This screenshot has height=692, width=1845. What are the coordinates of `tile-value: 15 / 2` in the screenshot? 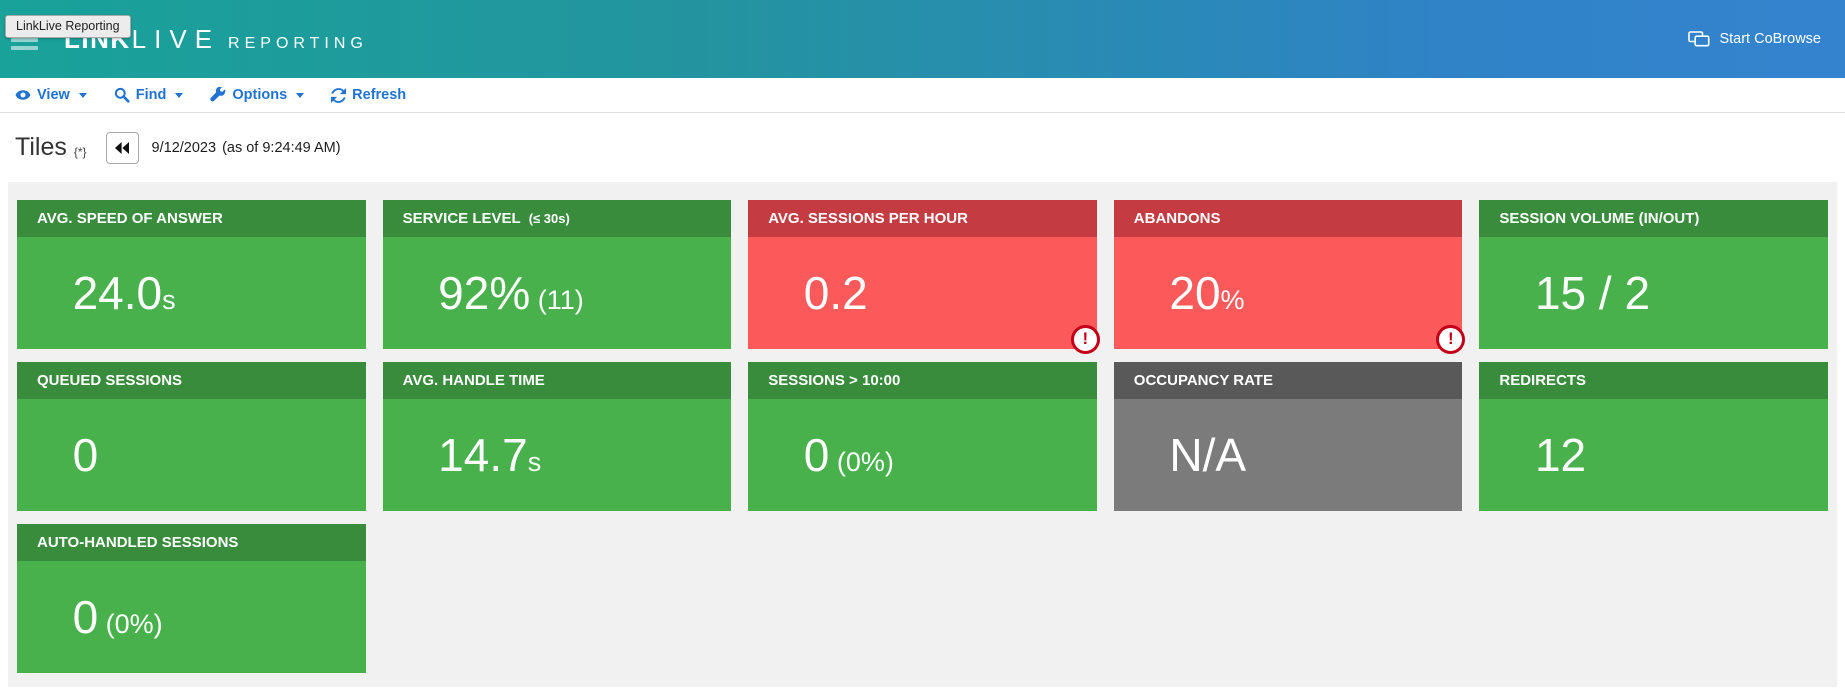 It's located at (1592, 293).